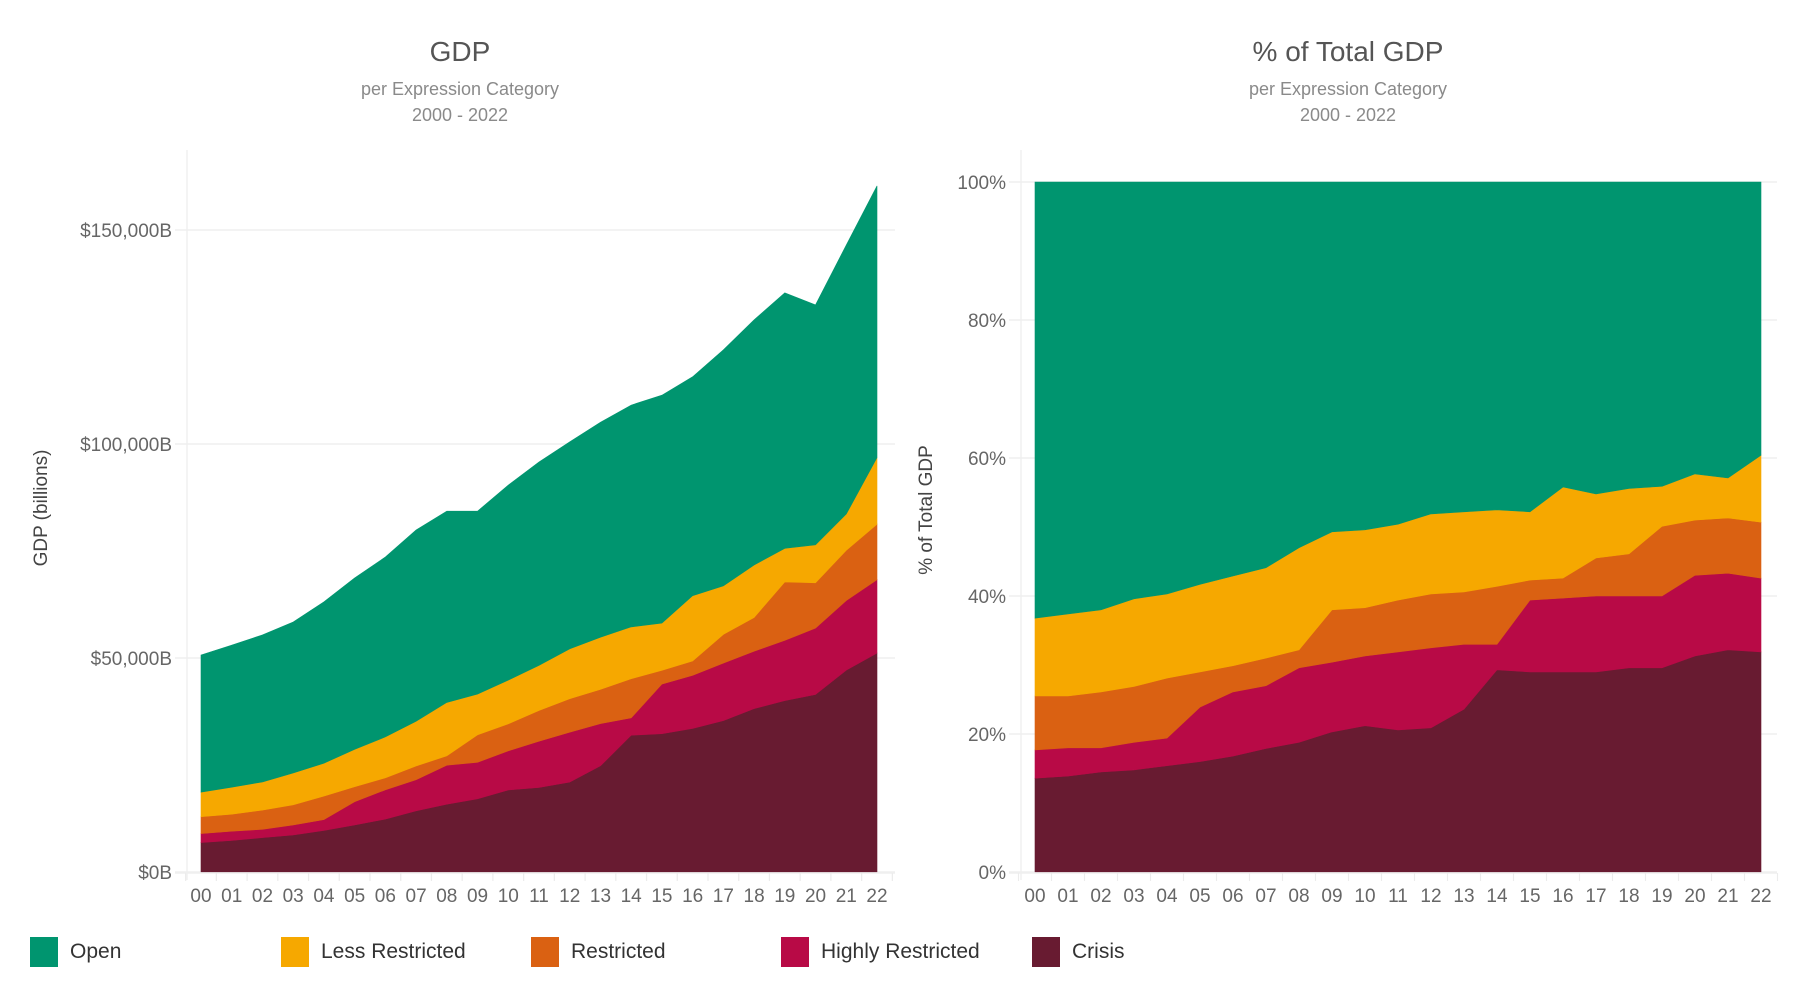  Describe the element at coordinates (96, 951) in the screenshot. I see `legend-label-open: Open` at that location.